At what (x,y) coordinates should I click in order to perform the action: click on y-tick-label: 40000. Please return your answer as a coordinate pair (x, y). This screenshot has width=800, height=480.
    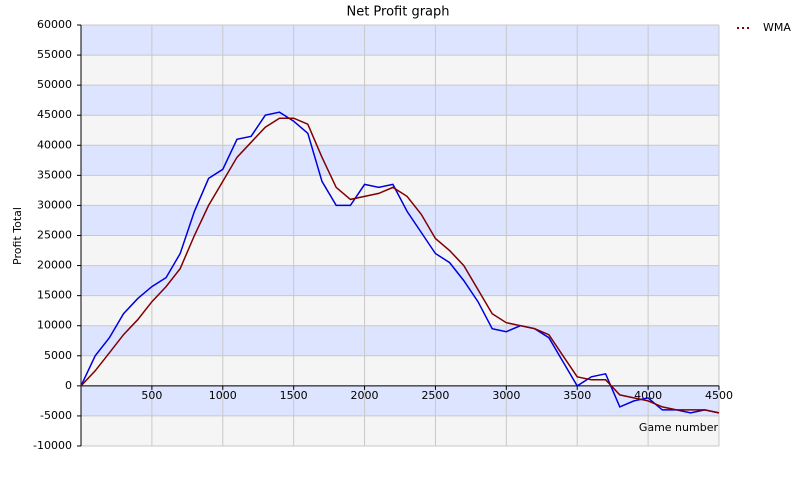
    Looking at the image, I should click on (54, 144).